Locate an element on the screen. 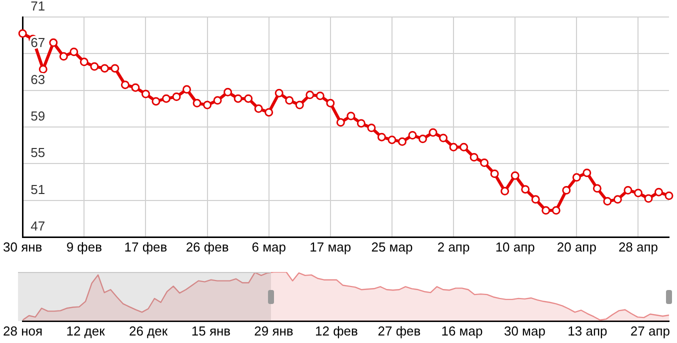 The width and height of the screenshot is (677, 343). x-tick-label: 9 фев is located at coordinates (84, 246).